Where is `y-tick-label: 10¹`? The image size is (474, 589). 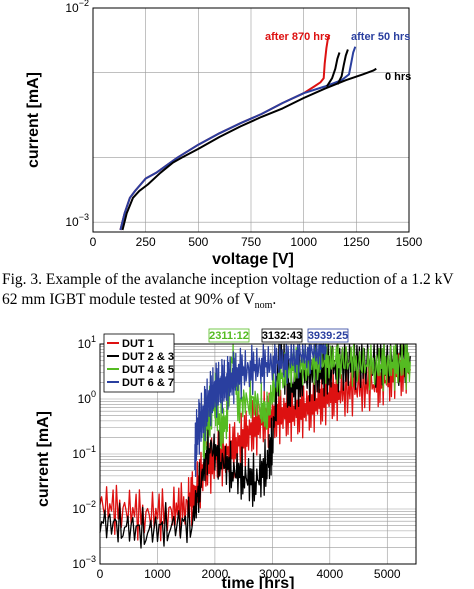
y-tick-label: 10¹ is located at coordinates (87, 342).